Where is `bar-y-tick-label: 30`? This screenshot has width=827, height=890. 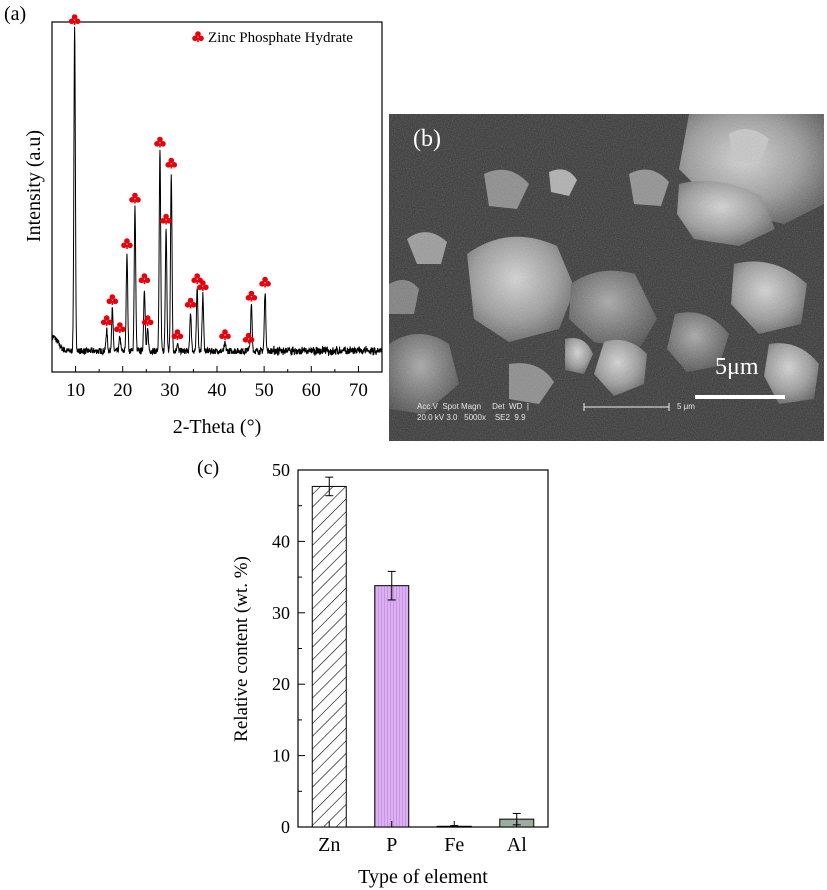 bar-y-tick-label: 30 is located at coordinates (281, 613).